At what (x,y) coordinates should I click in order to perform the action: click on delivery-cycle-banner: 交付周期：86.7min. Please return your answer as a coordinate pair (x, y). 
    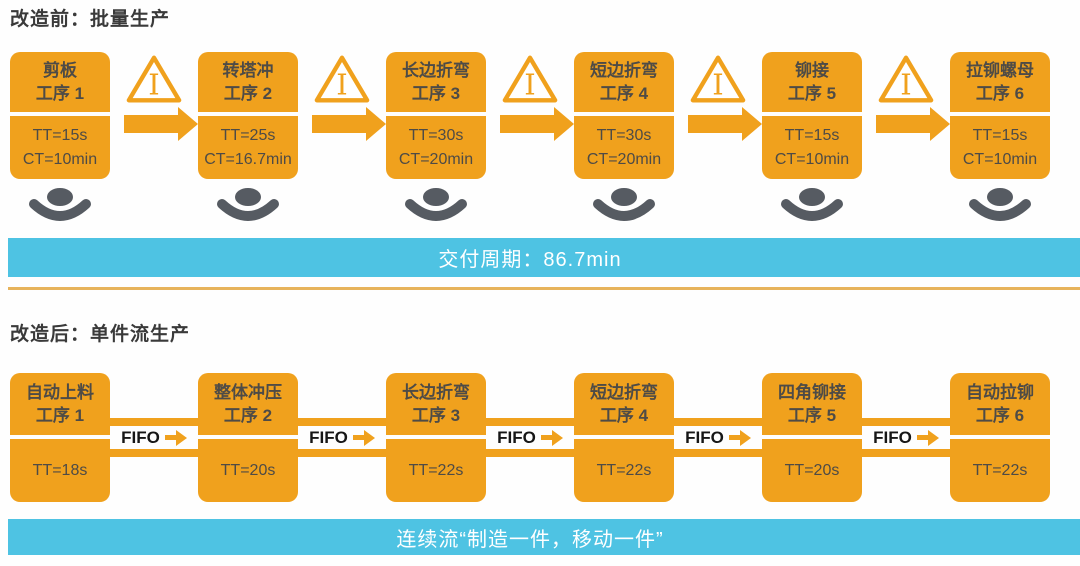
    Looking at the image, I should click on (544, 257).